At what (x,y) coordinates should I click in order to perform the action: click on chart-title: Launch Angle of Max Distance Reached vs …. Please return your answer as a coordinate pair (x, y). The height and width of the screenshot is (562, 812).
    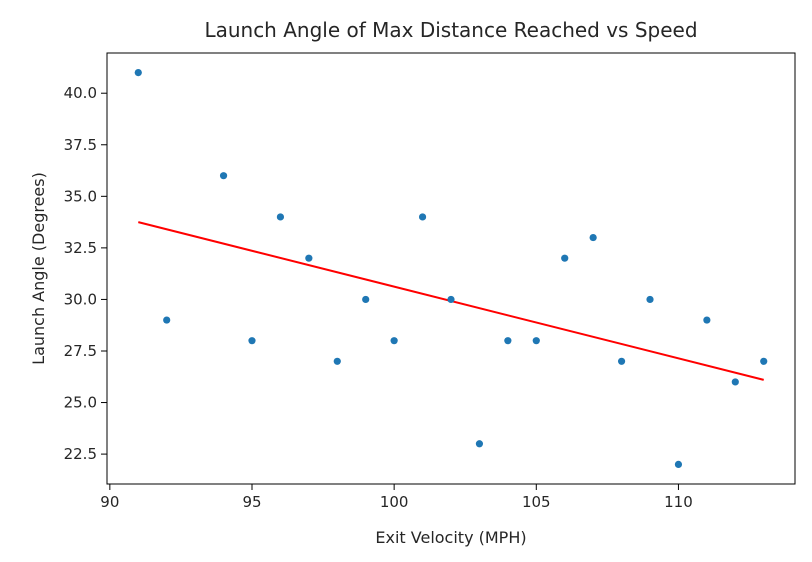
    Looking at the image, I should click on (450, 30).